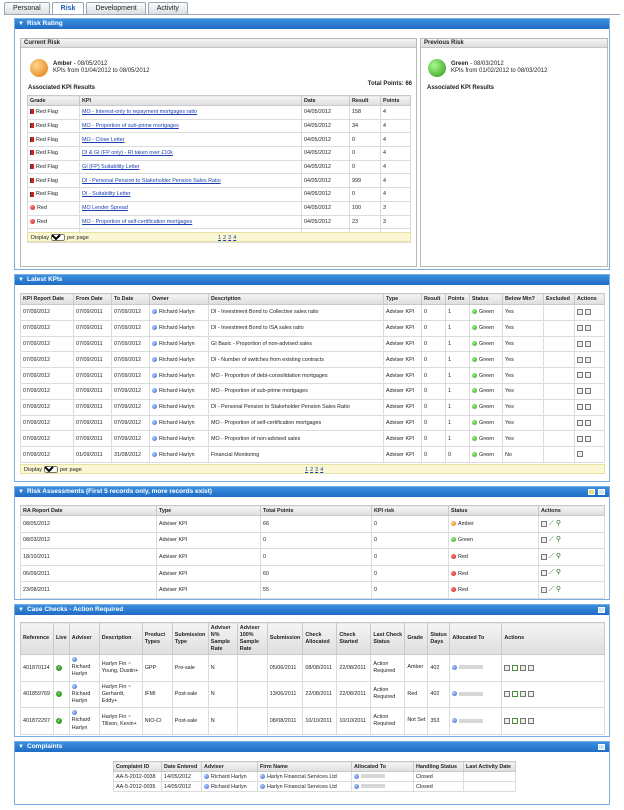 The image size is (624, 810). What do you see at coordinates (51, 470) in the screenshot?
I see `page-size-select: 10` at bounding box center [51, 470].